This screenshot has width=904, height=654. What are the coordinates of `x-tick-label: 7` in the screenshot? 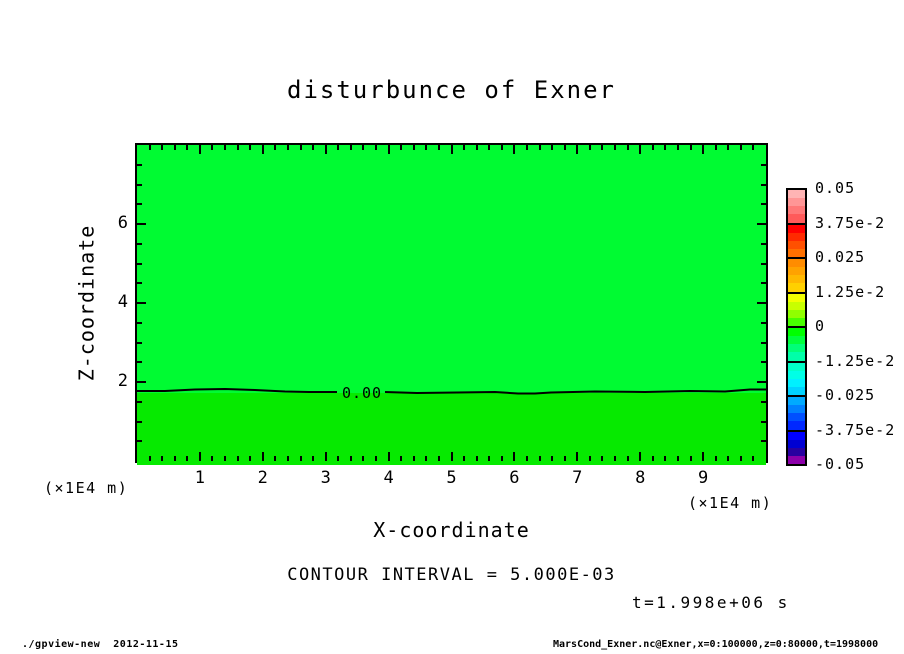 It's located at (577, 478).